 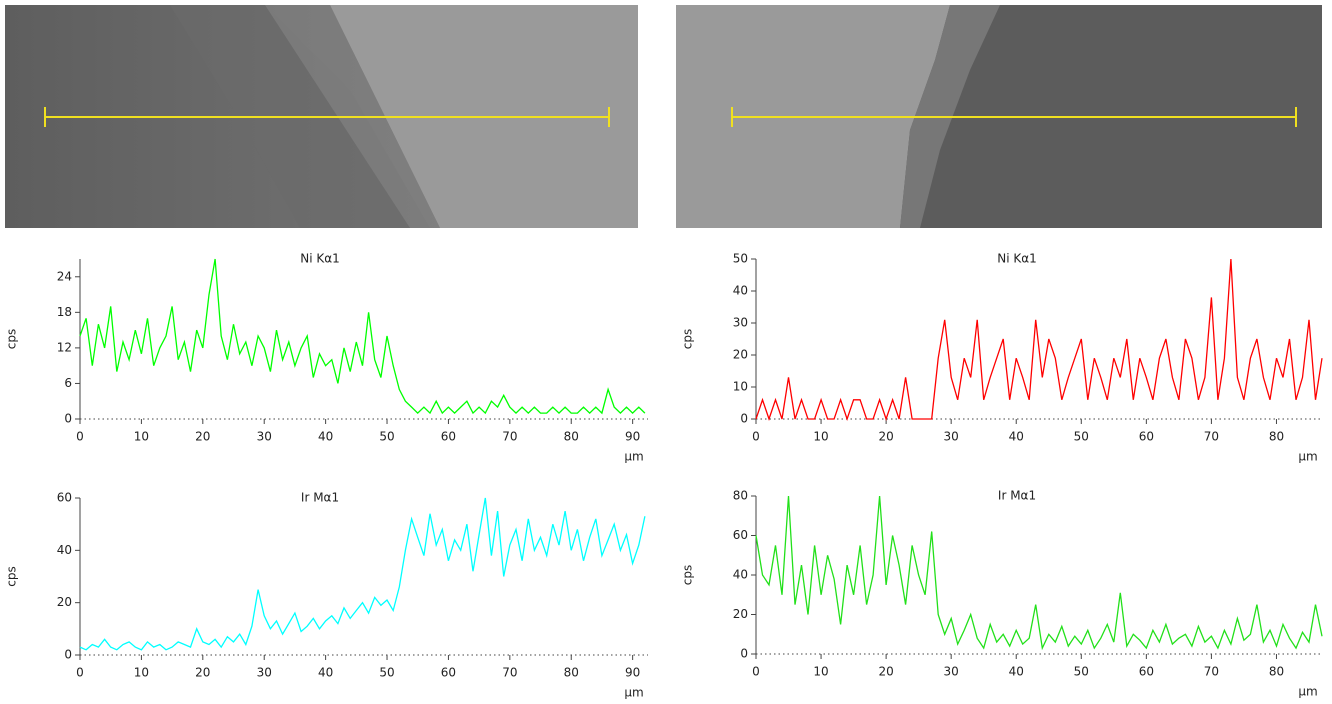 I want to click on y-tick-label: 10, so click(x=740, y=387).